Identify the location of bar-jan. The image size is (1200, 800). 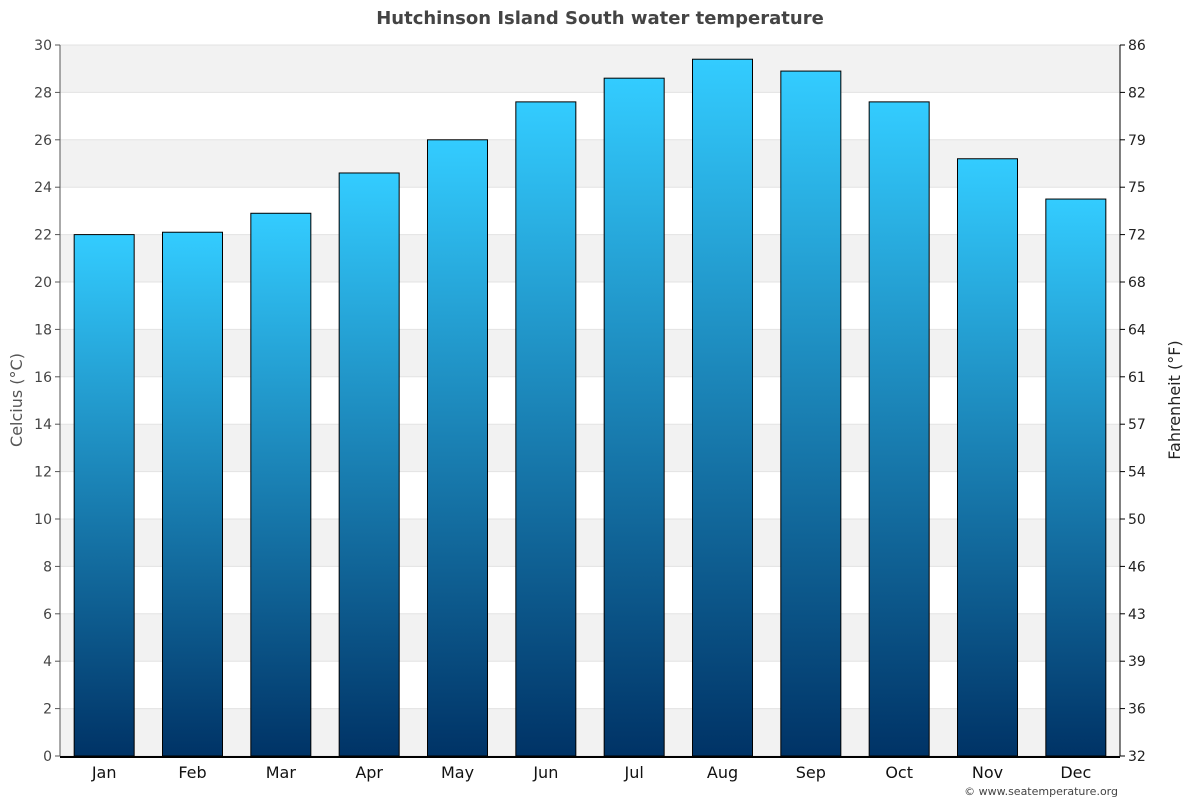
(104, 495).